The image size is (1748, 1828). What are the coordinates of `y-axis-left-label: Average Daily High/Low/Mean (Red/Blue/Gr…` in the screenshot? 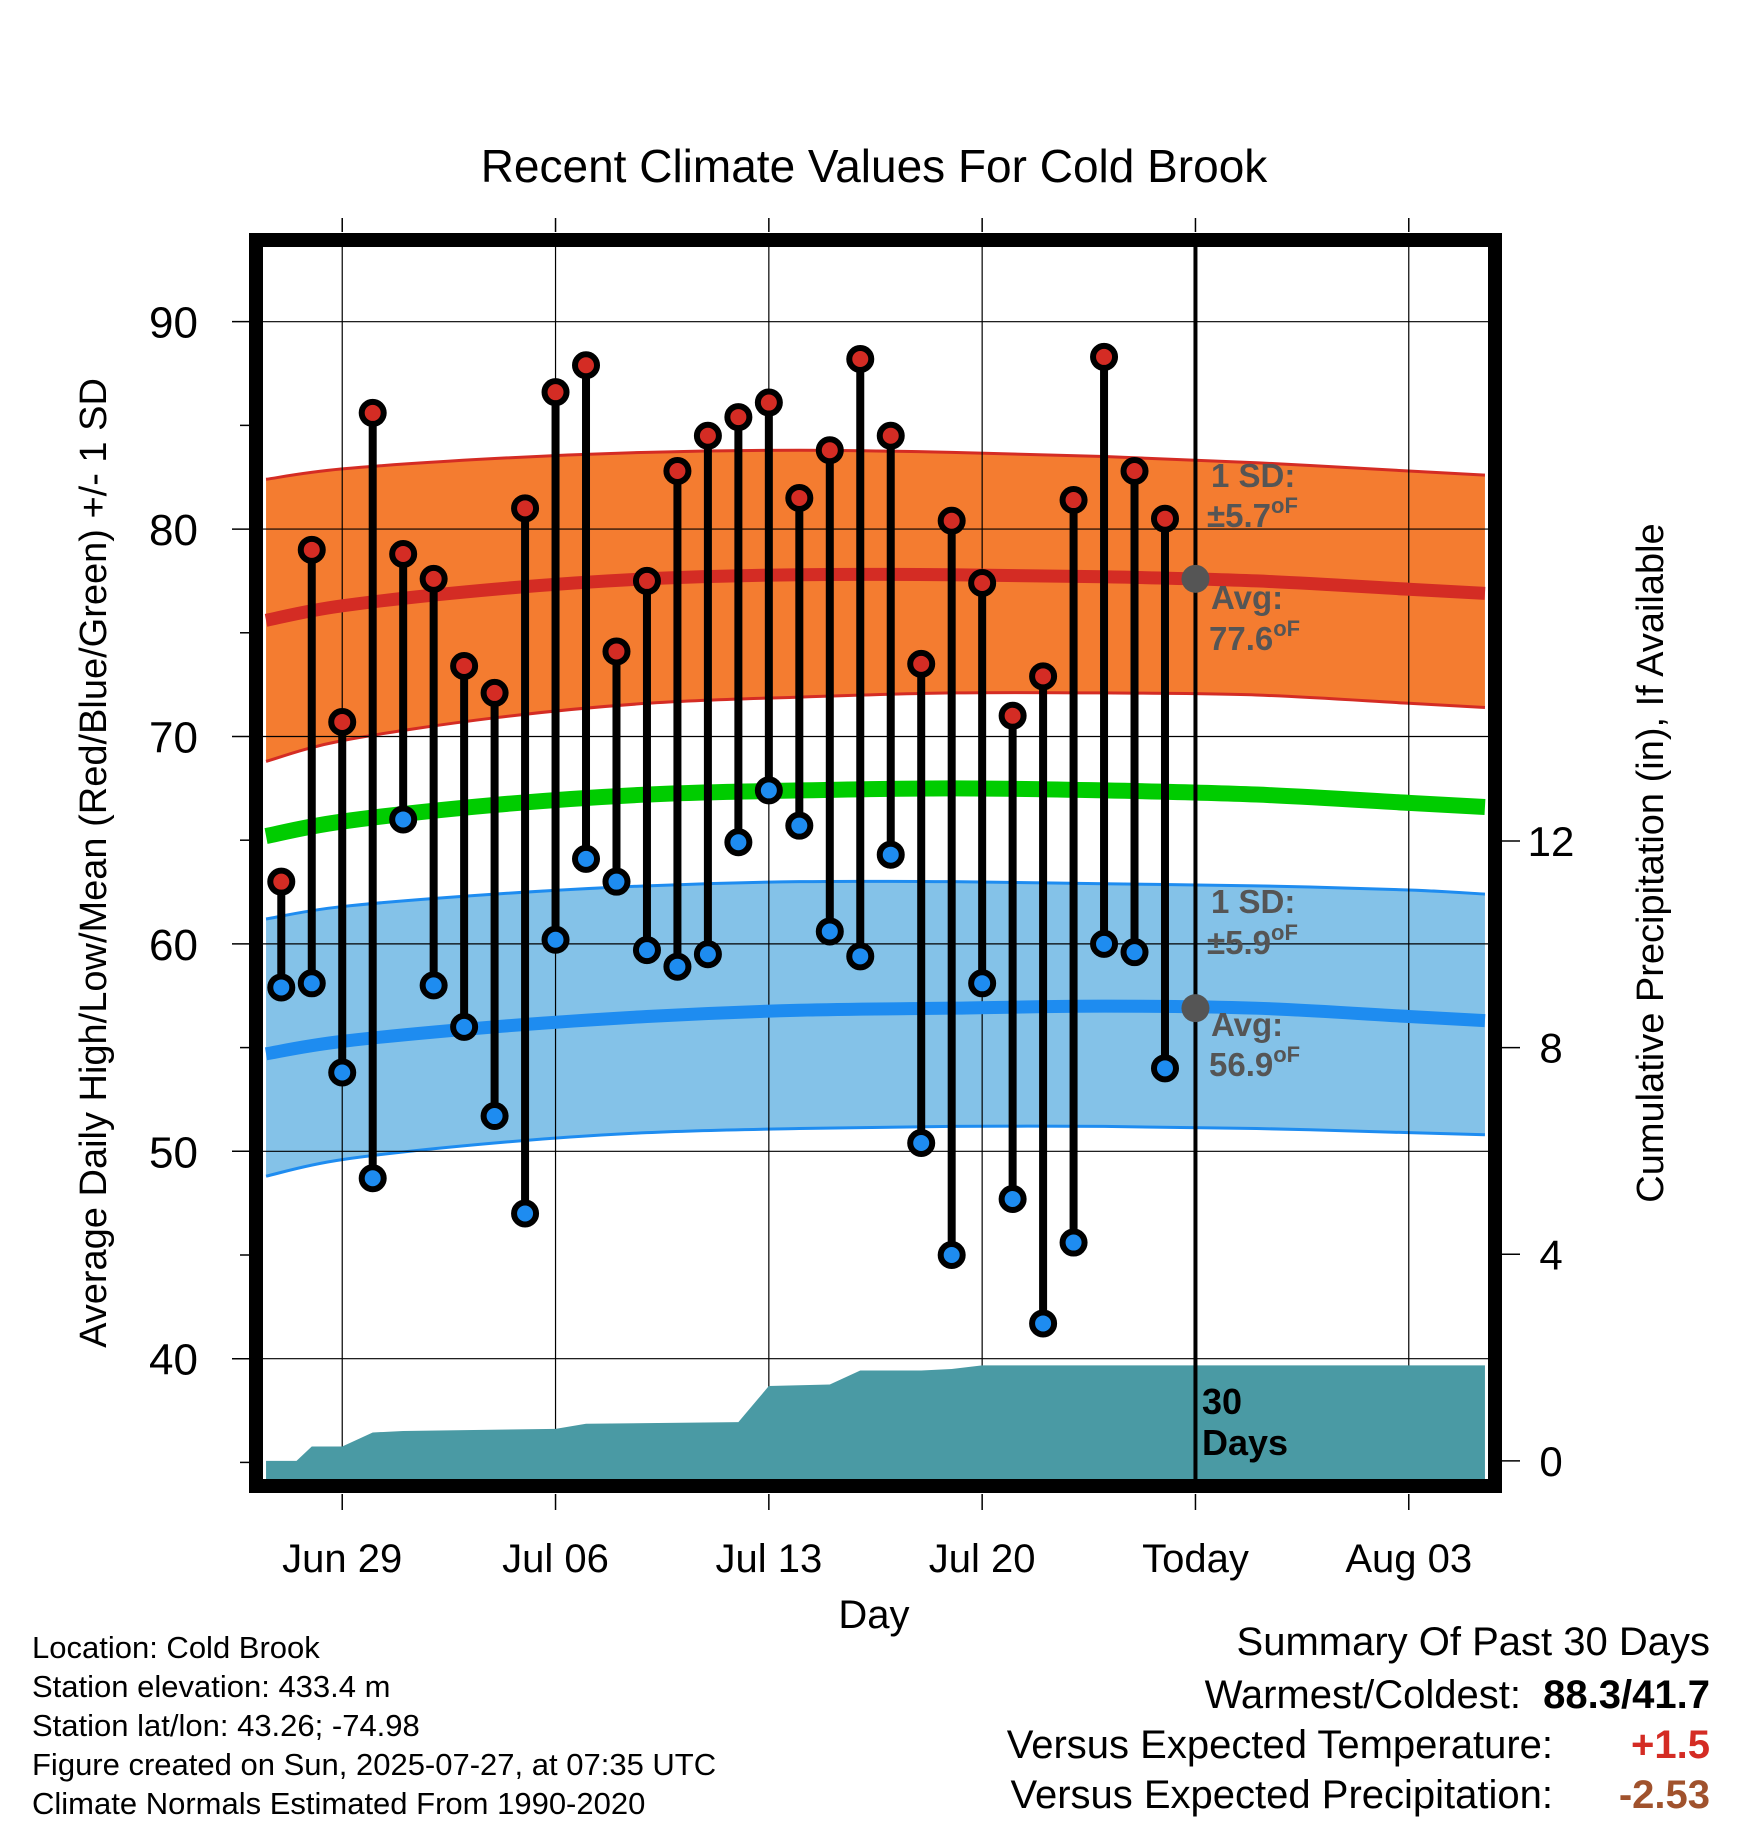 It's located at (94, 863).